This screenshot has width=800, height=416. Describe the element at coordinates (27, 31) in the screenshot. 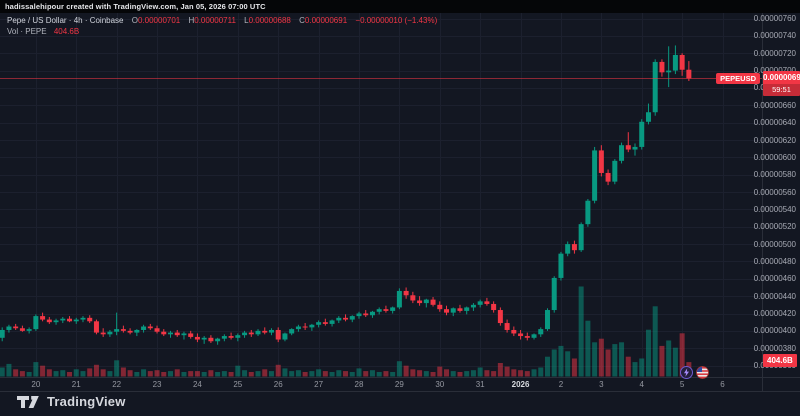

I see `volume-label: Vol · PEPE` at that location.